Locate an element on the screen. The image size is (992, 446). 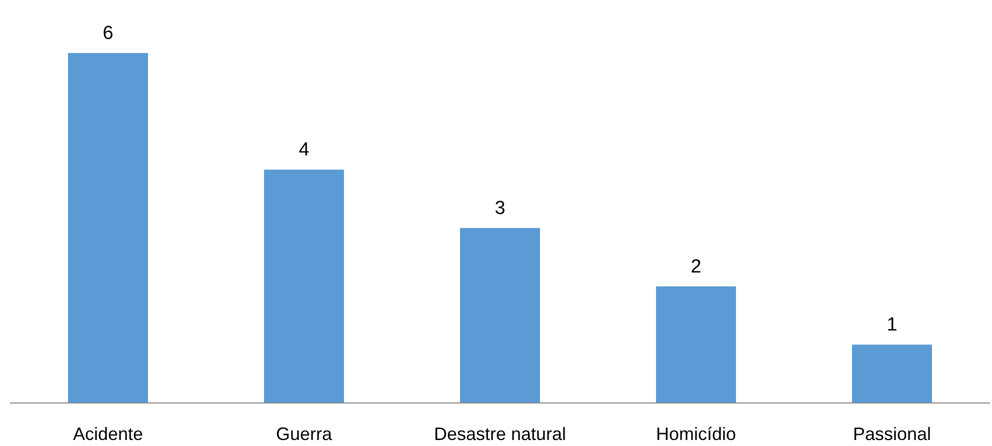
data-label: 1 is located at coordinates (892, 325).